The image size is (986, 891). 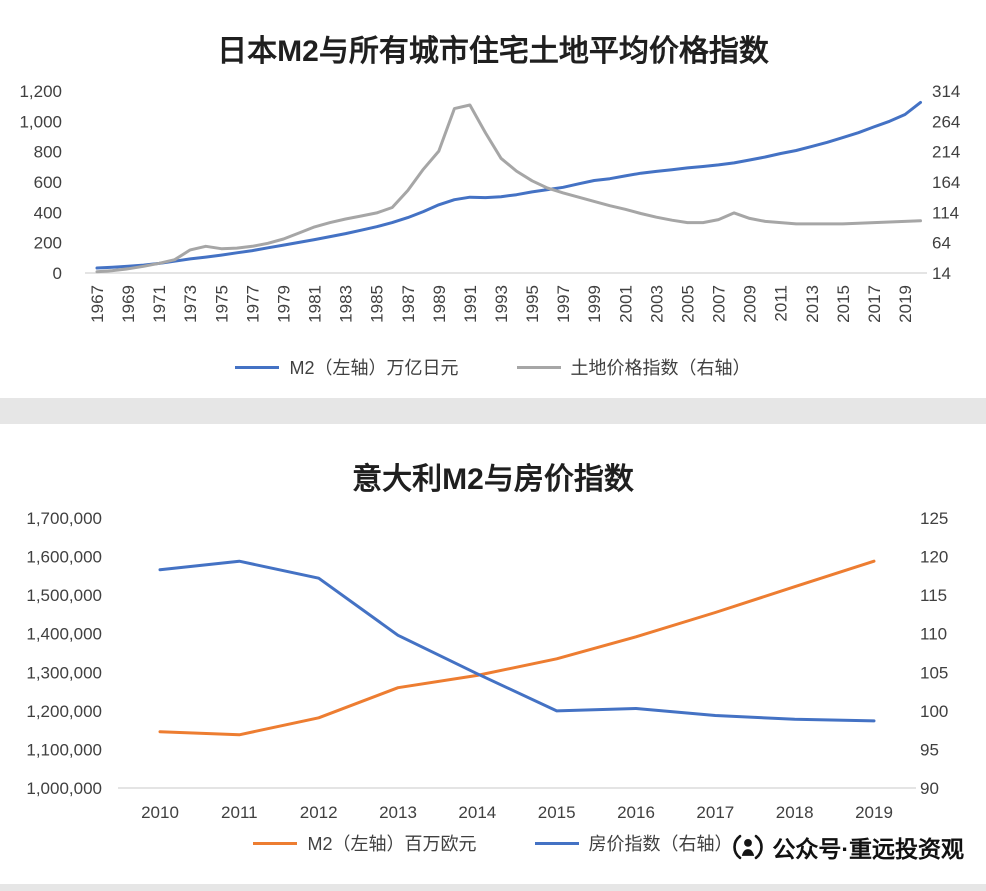 What do you see at coordinates (933, 595) in the screenshot?
I see `right-axis-tick-label: 115` at bounding box center [933, 595].